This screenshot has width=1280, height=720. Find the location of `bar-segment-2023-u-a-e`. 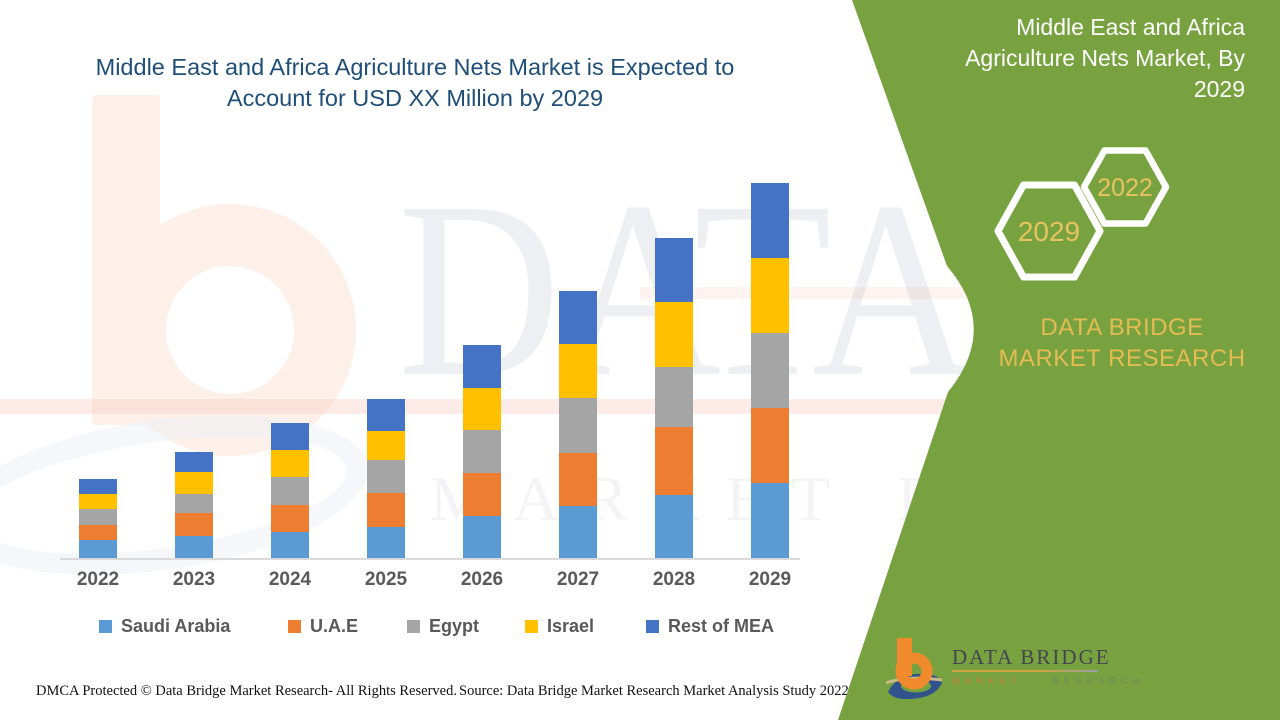

bar-segment-2023-u-a-e is located at coordinates (194, 524).